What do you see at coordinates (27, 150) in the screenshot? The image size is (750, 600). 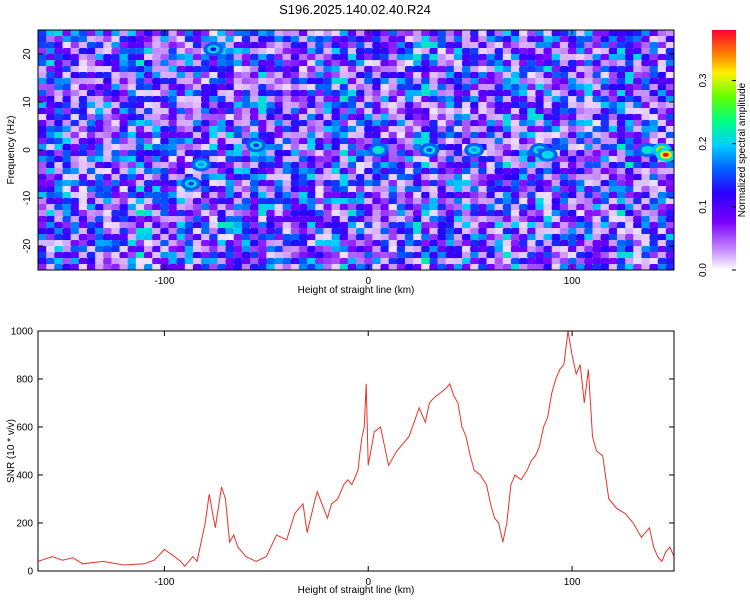 I see `heatmap-y-tick-label: 0` at bounding box center [27, 150].